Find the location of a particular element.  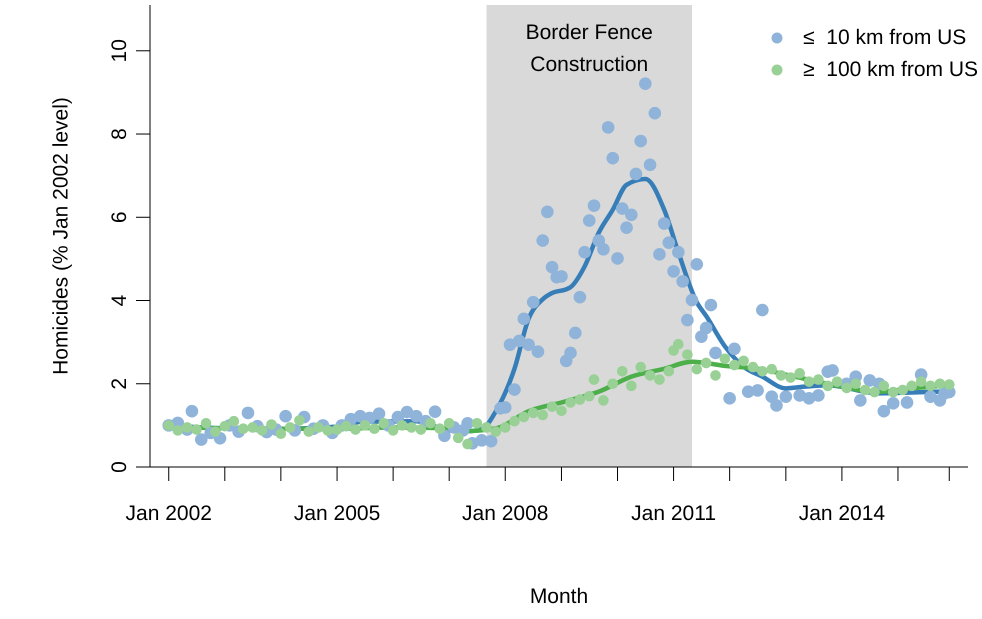

x-tick-label: Jan 2005 is located at coordinates (337, 513).